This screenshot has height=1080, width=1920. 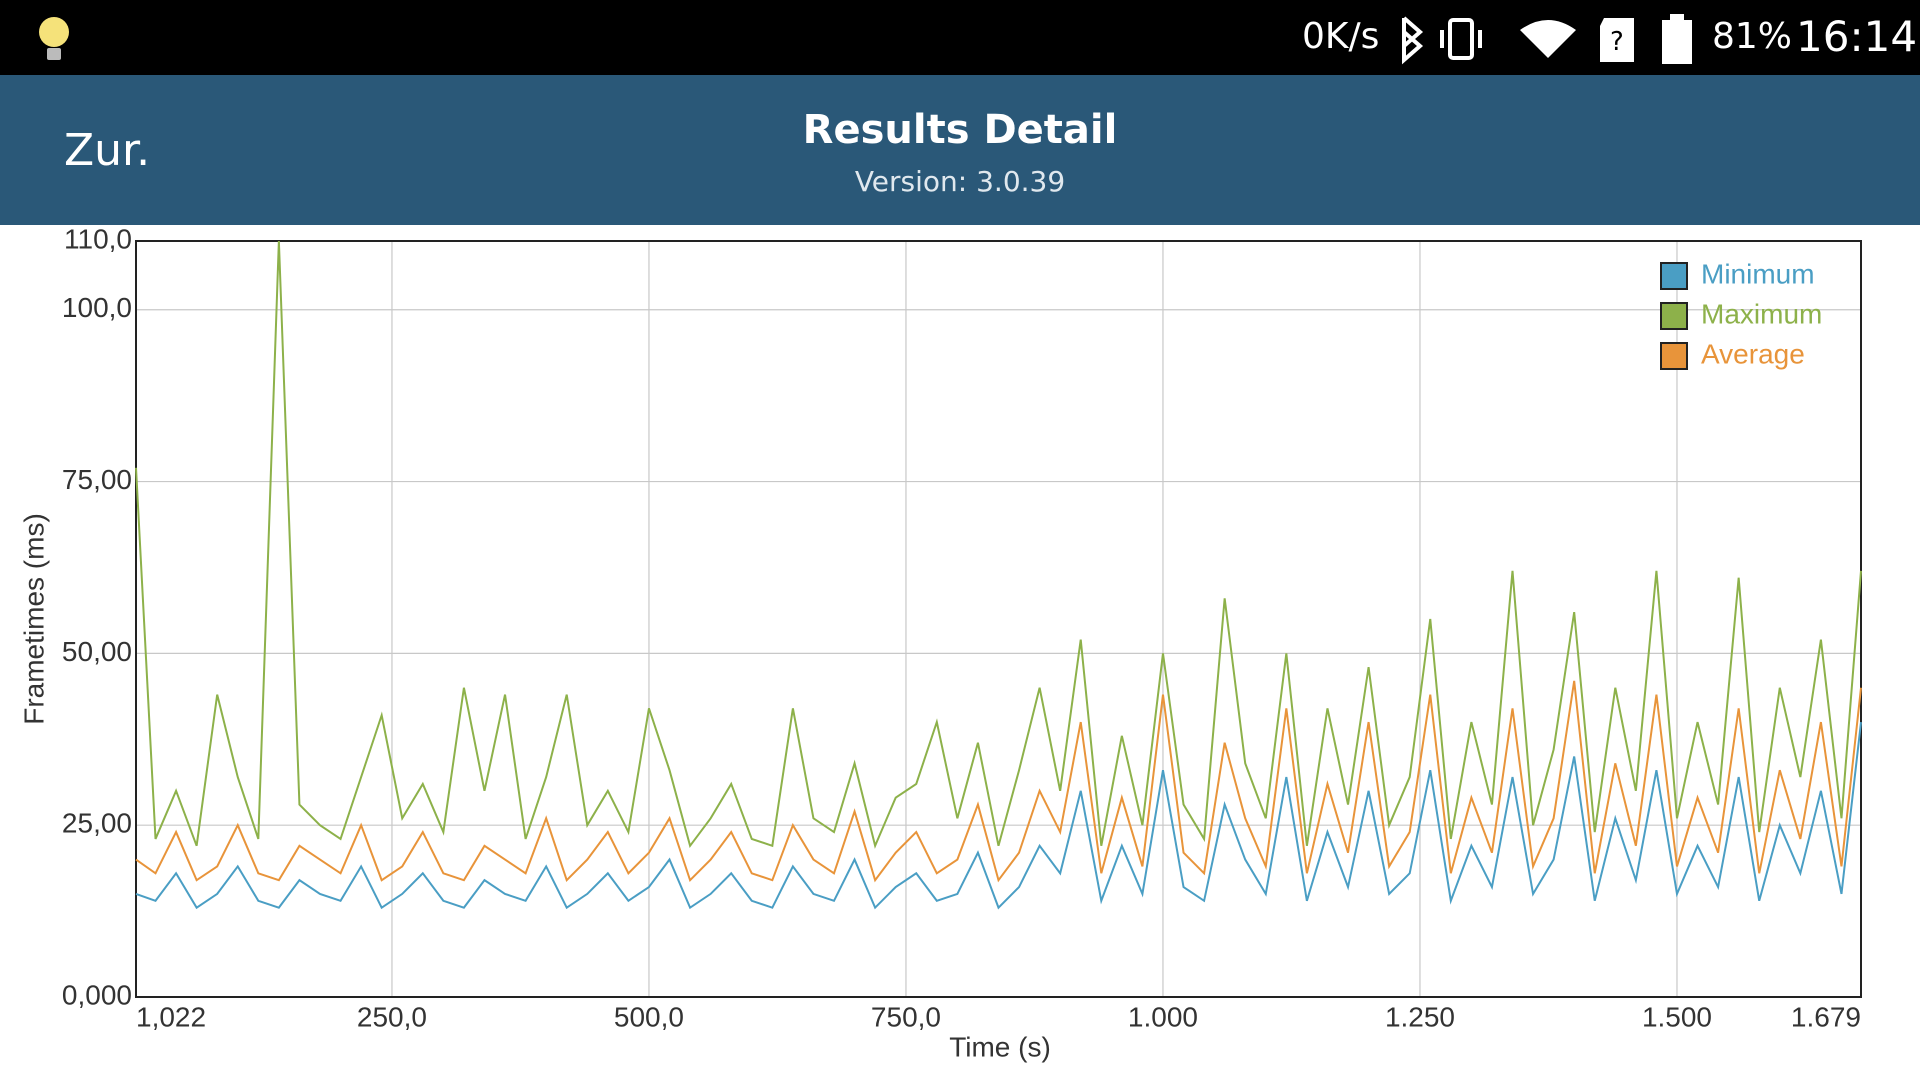 What do you see at coordinates (1547, 39) in the screenshot?
I see `status-icons: ?` at bounding box center [1547, 39].